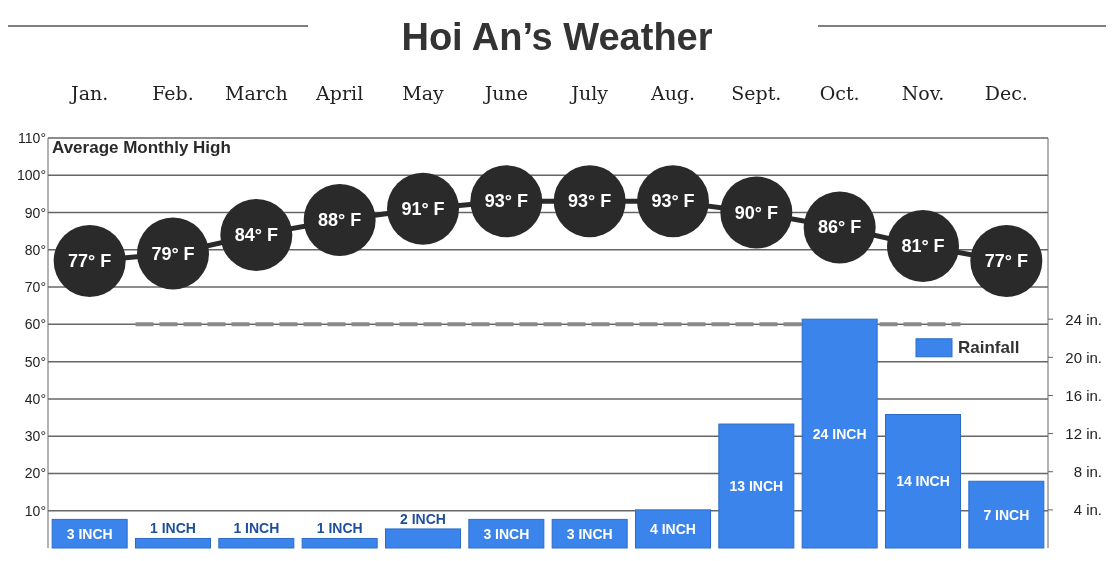 The height and width of the screenshot is (561, 1114). What do you see at coordinates (35, 249) in the screenshot?
I see `y-tick-label: 80°` at bounding box center [35, 249].